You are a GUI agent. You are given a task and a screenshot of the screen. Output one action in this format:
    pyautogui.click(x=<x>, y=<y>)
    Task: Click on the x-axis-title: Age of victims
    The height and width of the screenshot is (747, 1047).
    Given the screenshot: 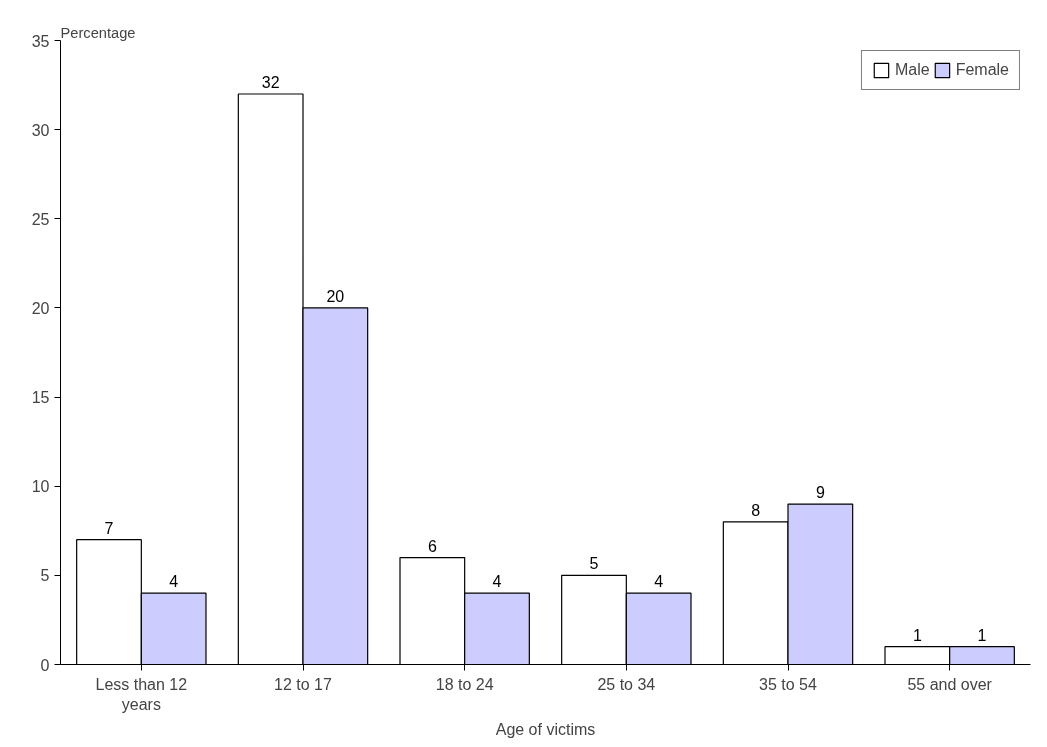 What is the action you would take?
    pyautogui.click(x=545, y=729)
    